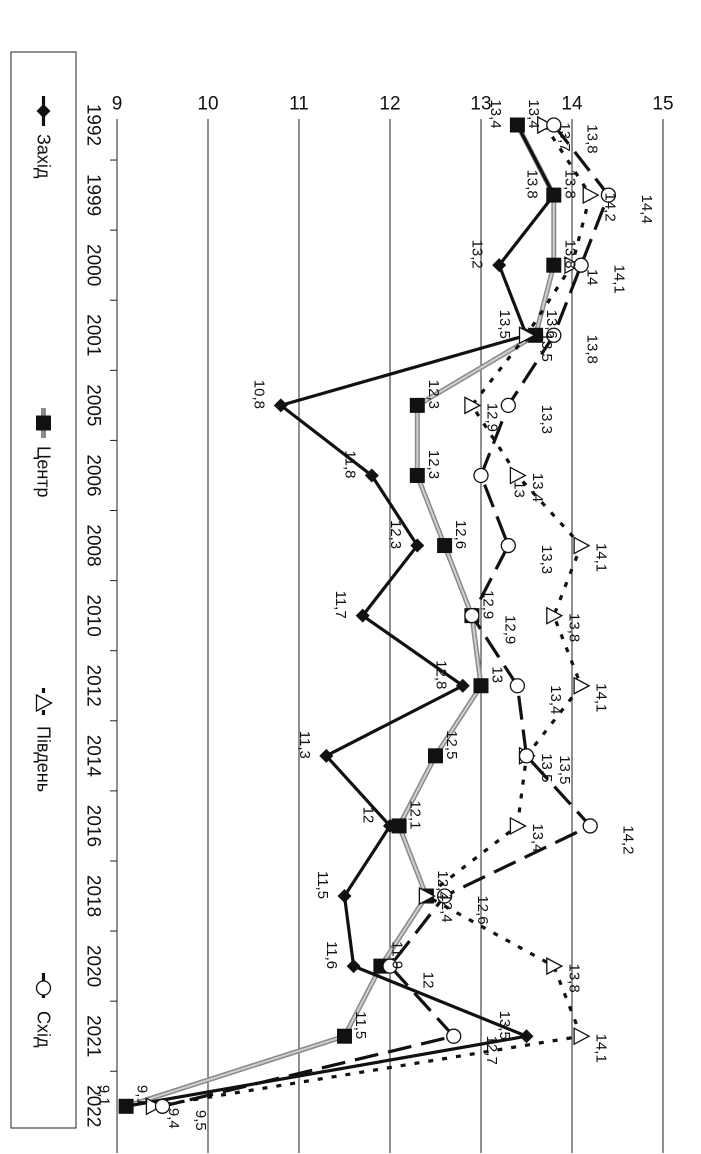 This screenshot has width=701, height=1154. What do you see at coordinates (93, 966) in the screenshot?
I see `x-tick-label: 2020` at bounding box center [93, 966].